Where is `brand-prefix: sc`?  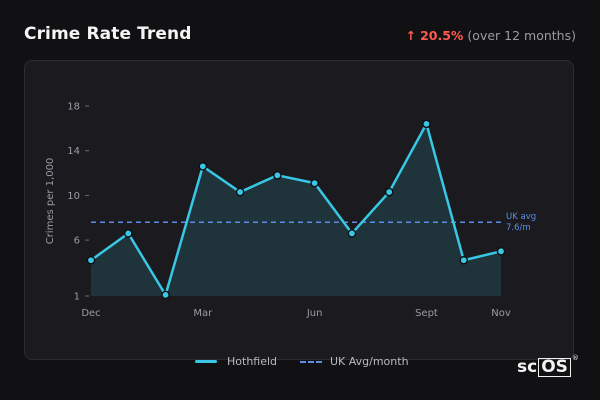
brand-prefix: sc is located at coordinates (527, 367).